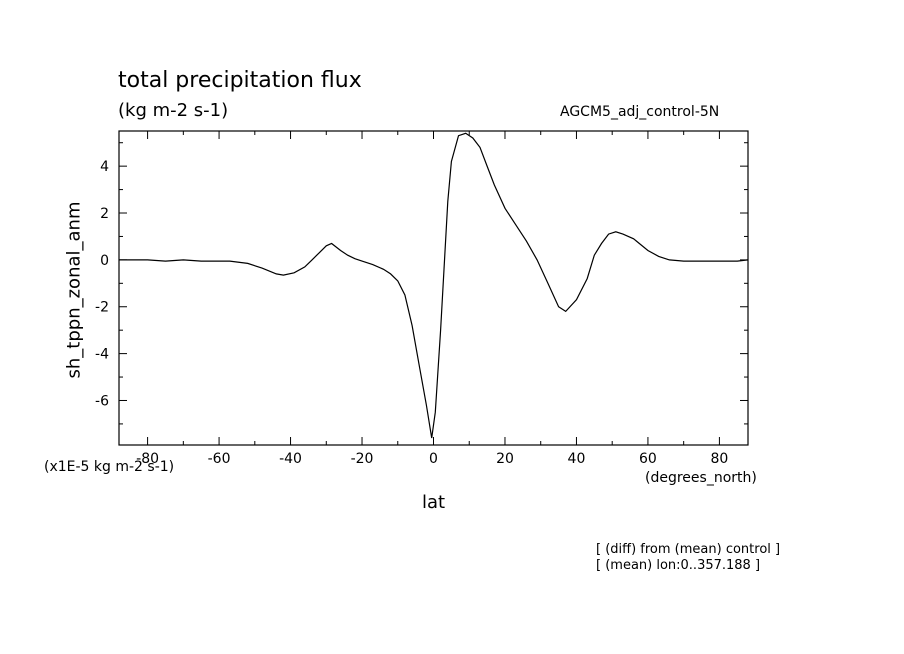  Describe the element at coordinates (719, 459) in the screenshot. I see `x-tick-label: 80` at that location.